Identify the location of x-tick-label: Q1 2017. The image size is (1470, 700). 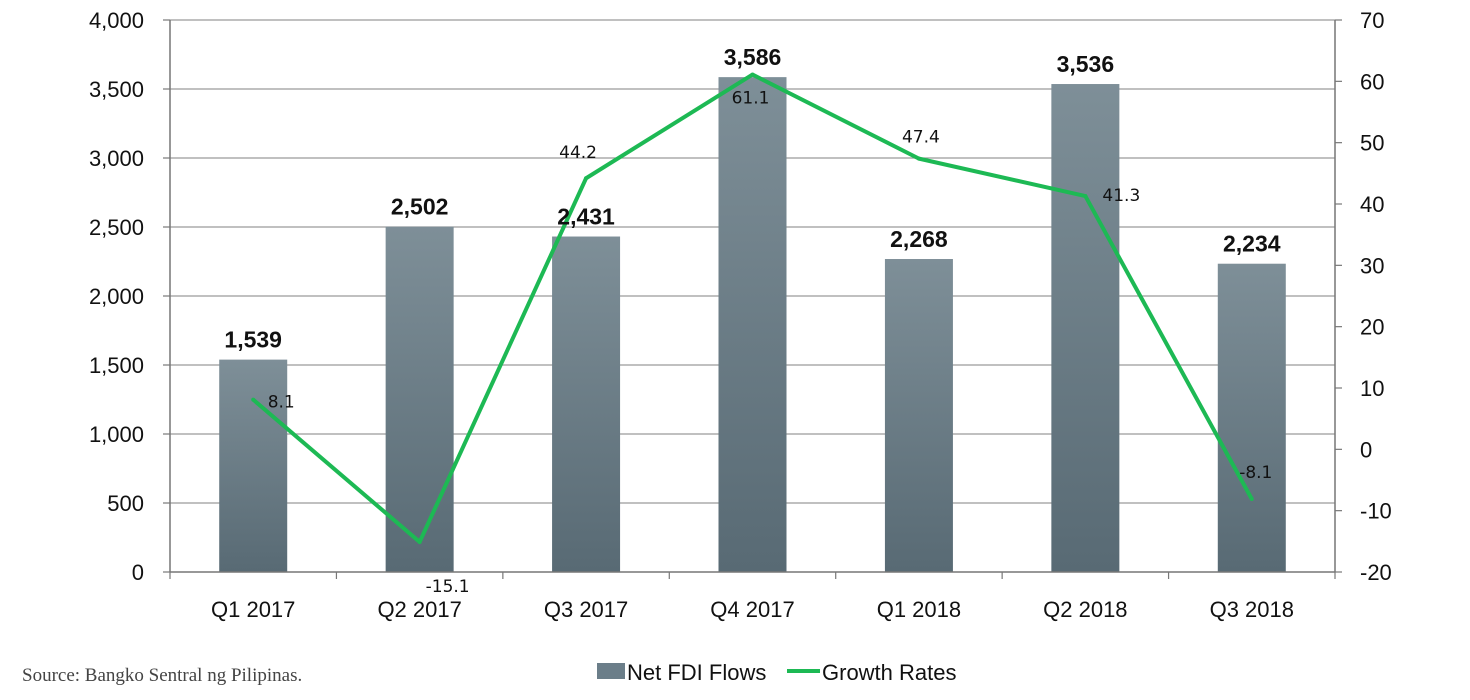
(253, 609).